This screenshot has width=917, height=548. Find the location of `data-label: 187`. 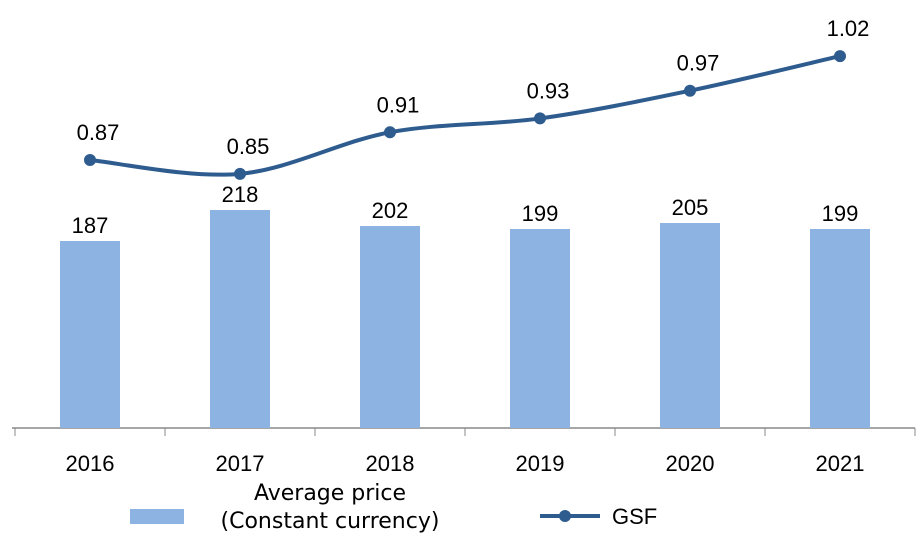

data-label: 187 is located at coordinates (90, 225).